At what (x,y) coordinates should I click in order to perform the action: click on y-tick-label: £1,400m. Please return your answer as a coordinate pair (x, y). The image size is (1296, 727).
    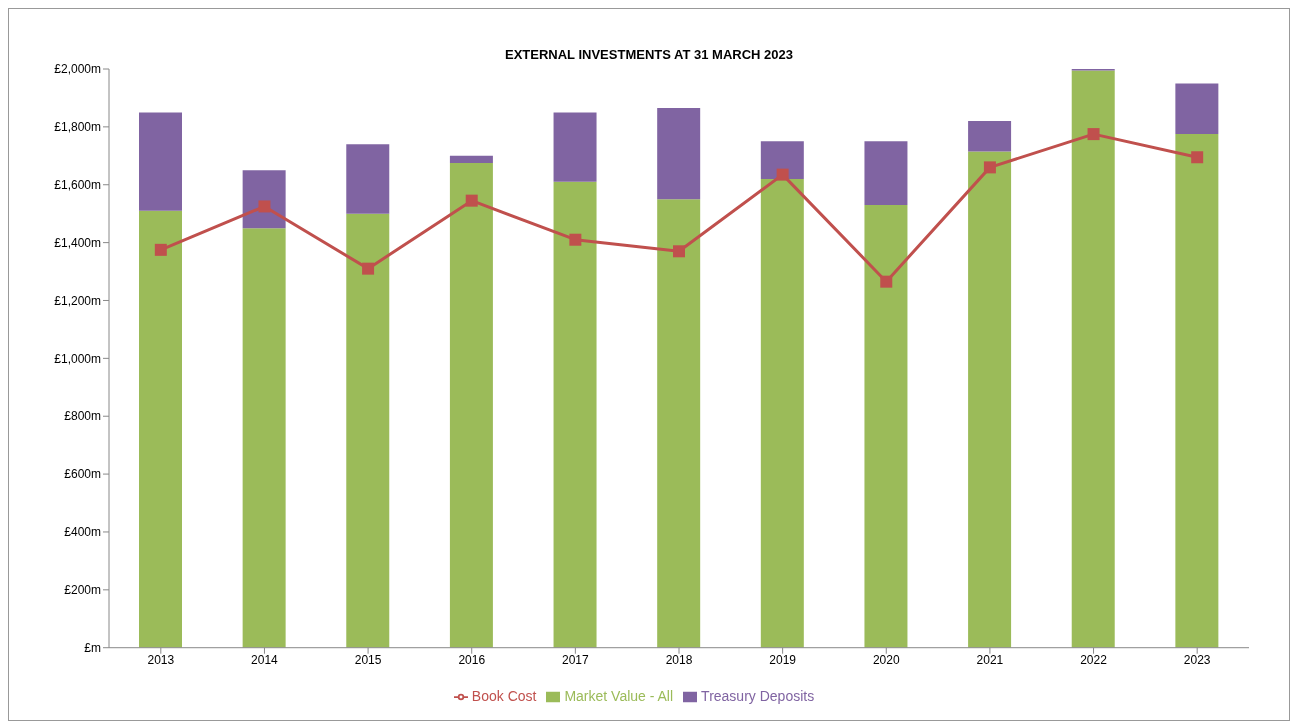
    Looking at the image, I should click on (77, 242).